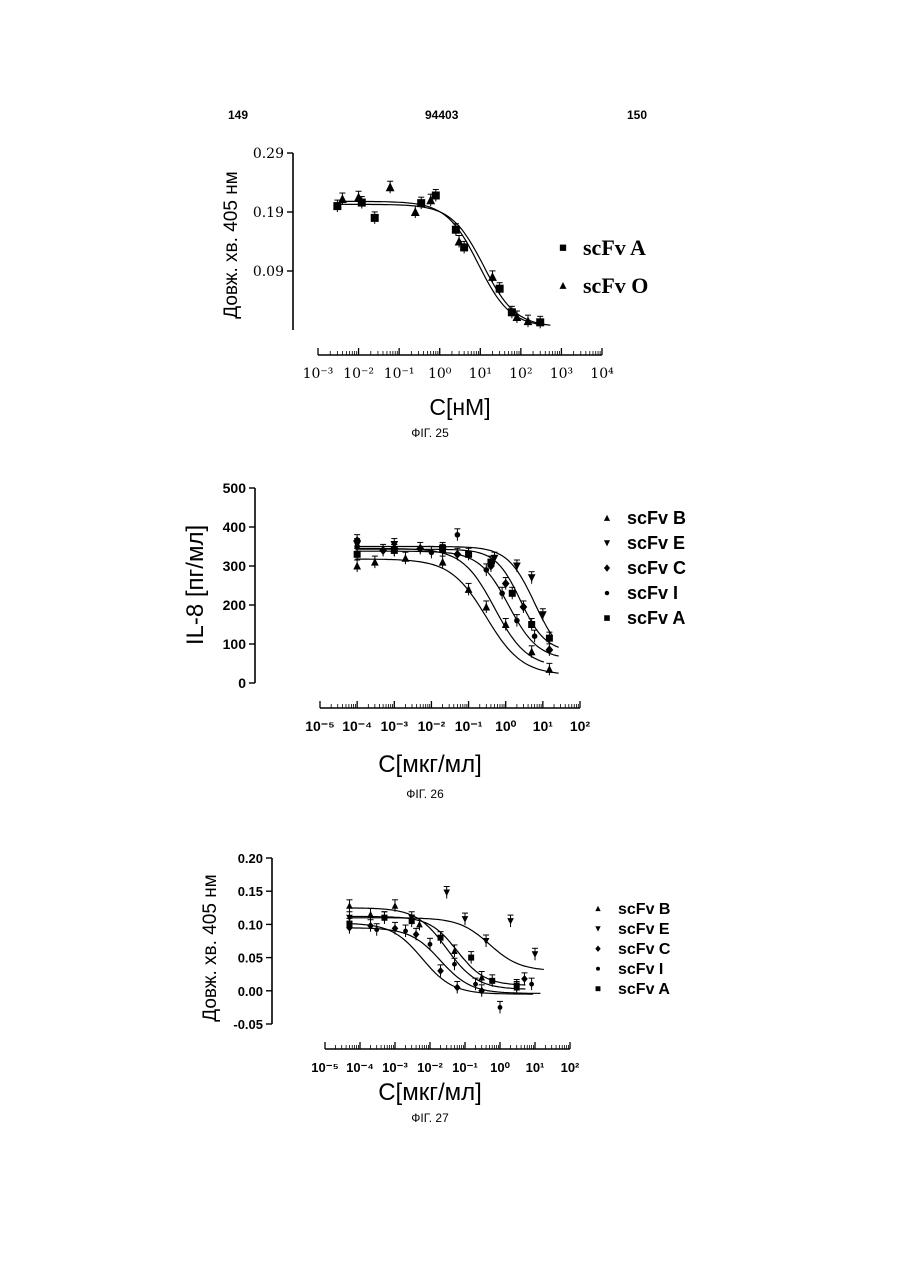  Describe the element at coordinates (603, 247) in the screenshot. I see `legend-entry: scFv A` at that location.